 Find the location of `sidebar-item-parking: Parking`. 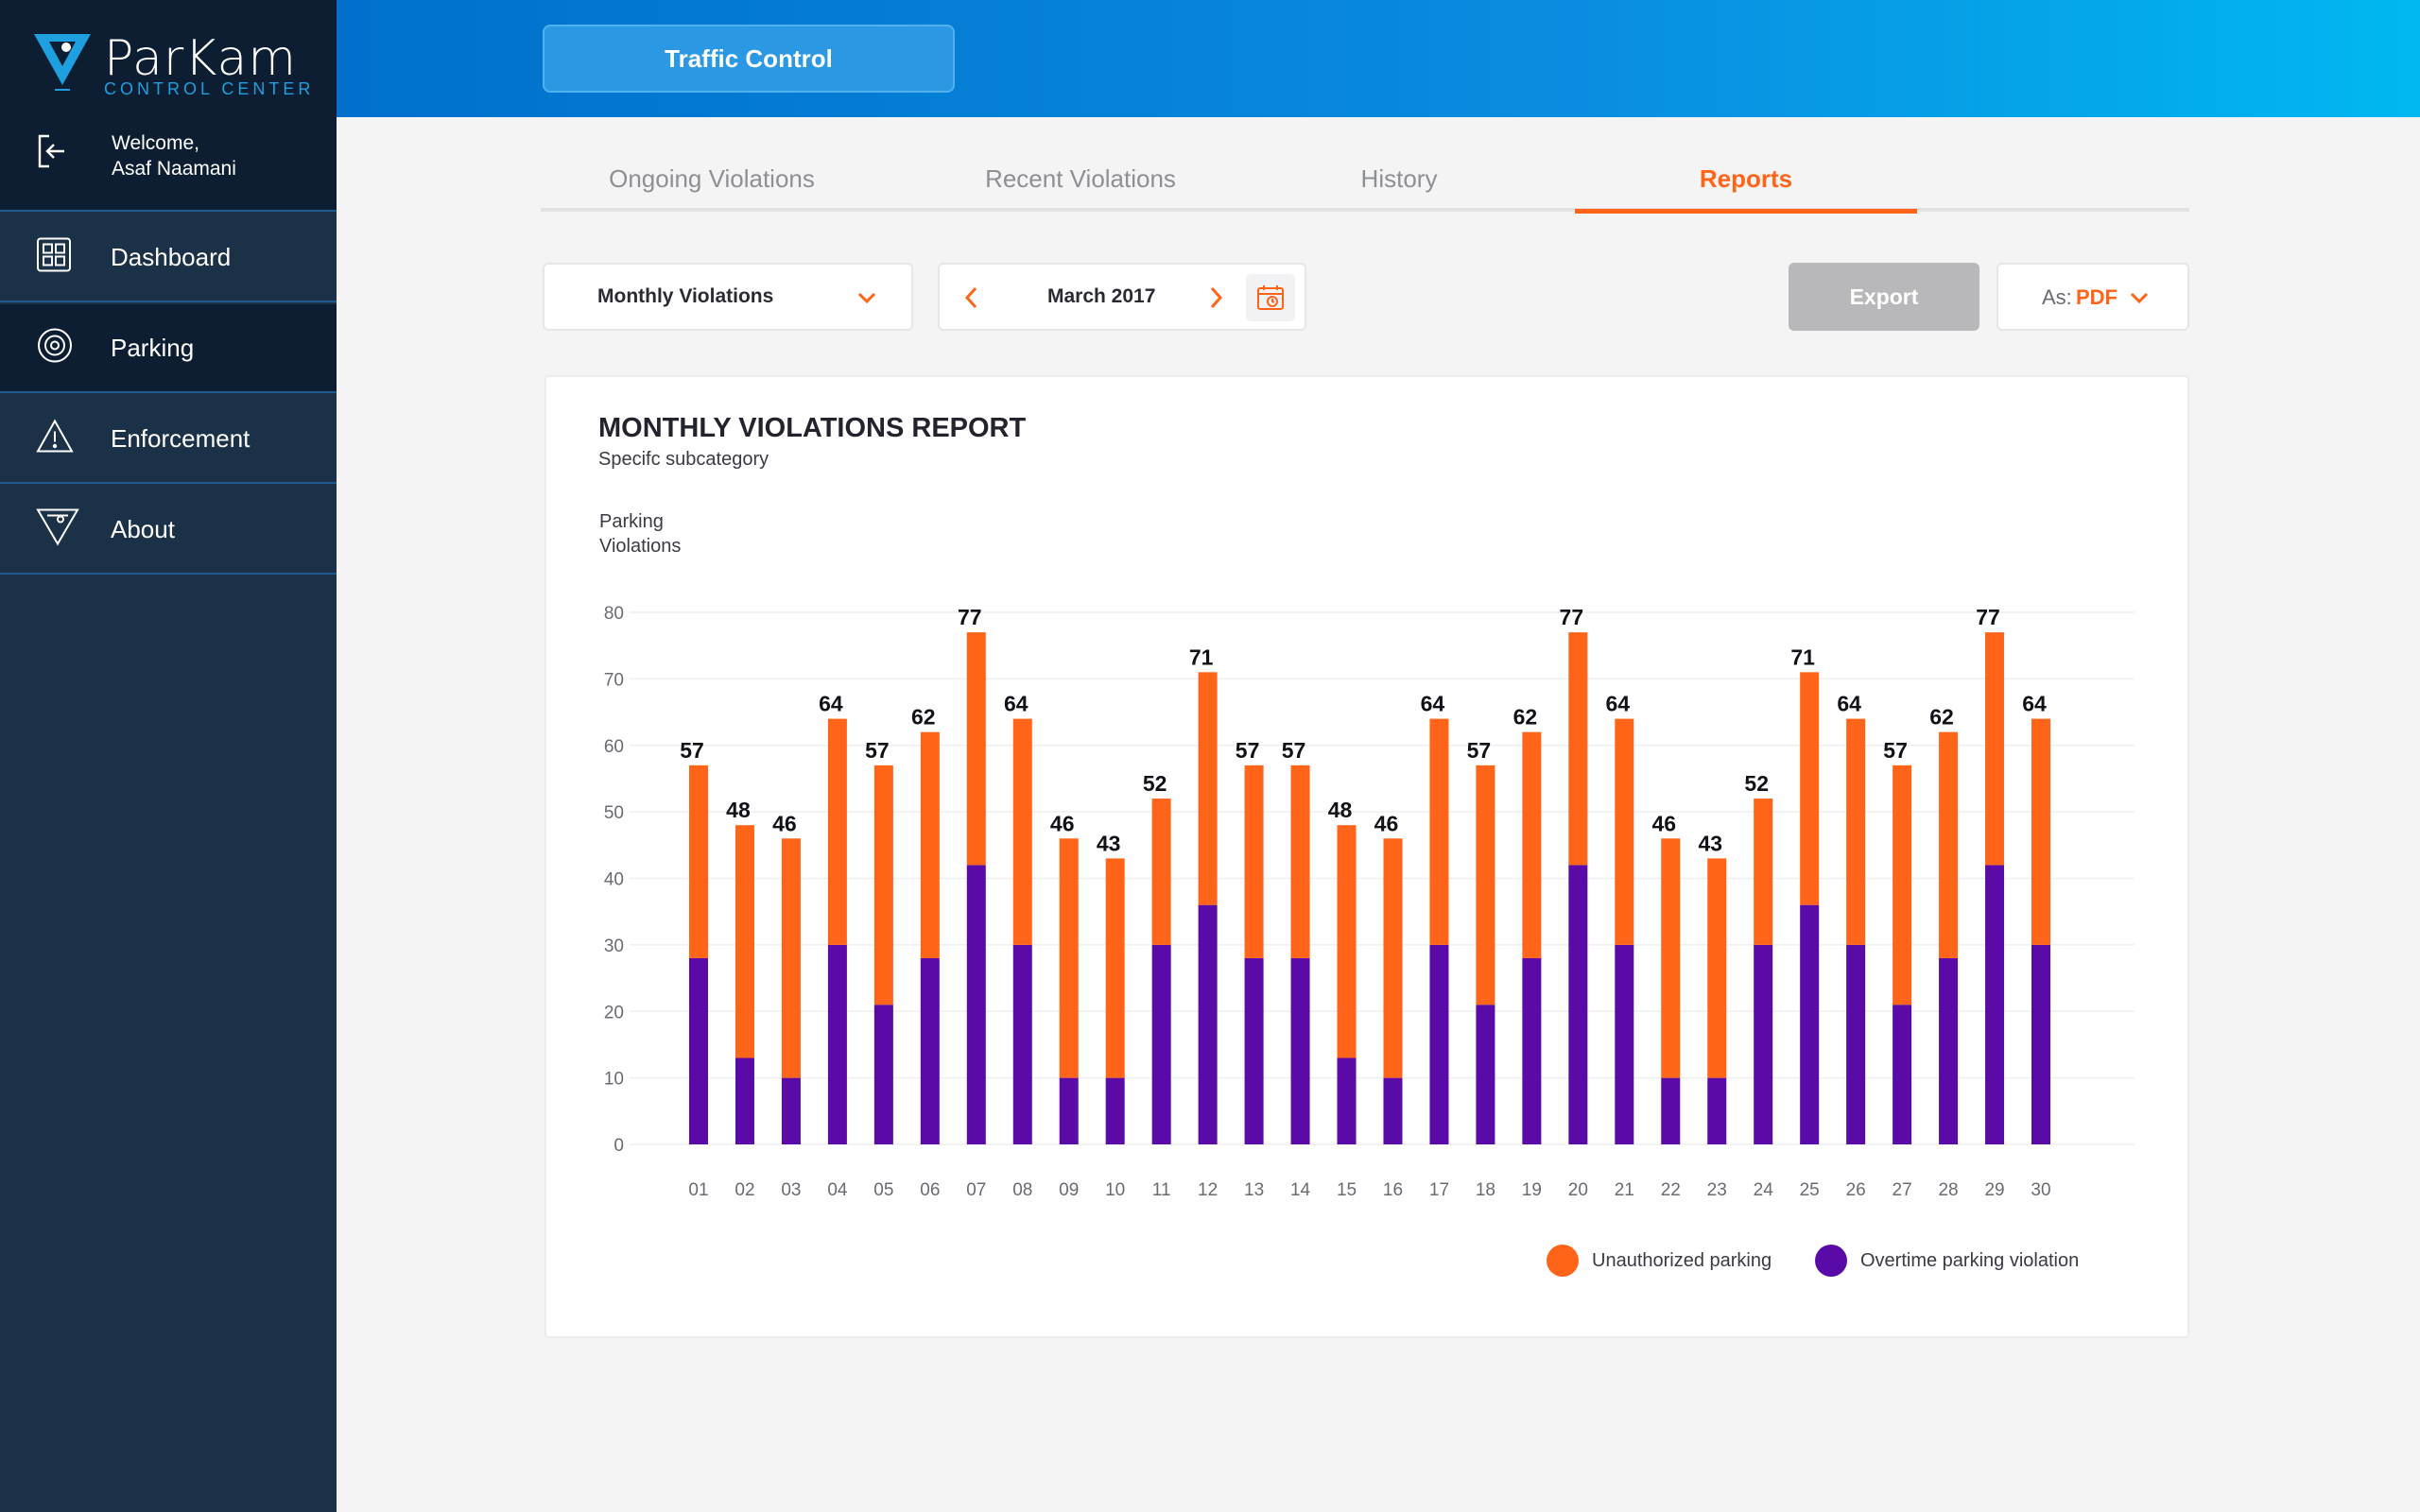

sidebar-item-parking: Parking is located at coordinates (169, 348).